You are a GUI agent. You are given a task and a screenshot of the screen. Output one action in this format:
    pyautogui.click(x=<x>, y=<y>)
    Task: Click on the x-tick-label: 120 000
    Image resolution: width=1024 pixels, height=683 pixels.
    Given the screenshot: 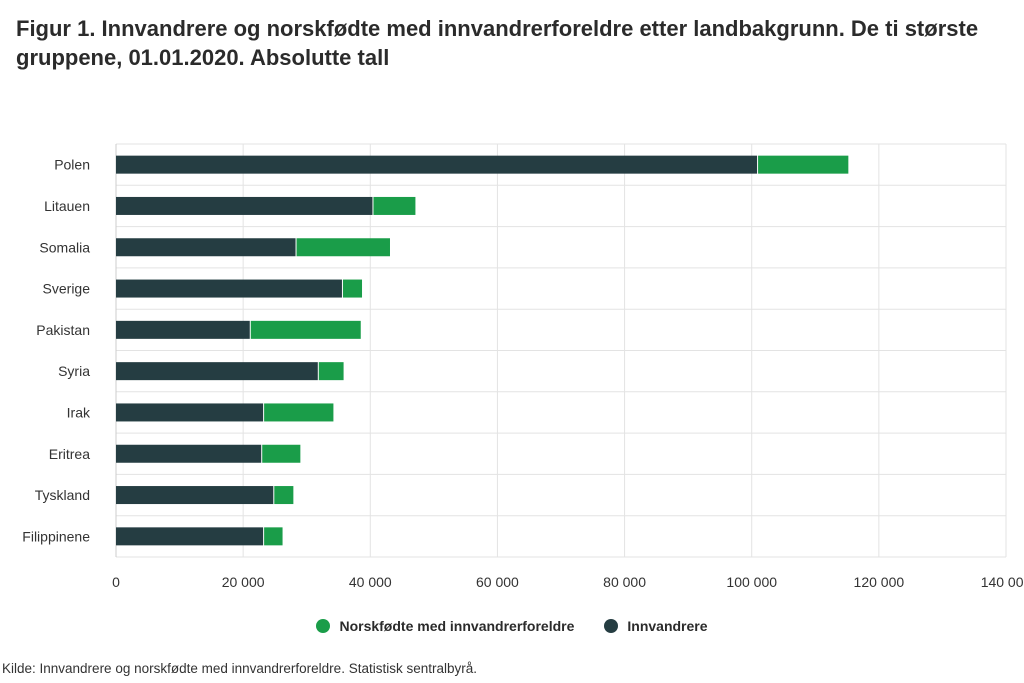 What is the action you would take?
    pyautogui.click(x=879, y=582)
    